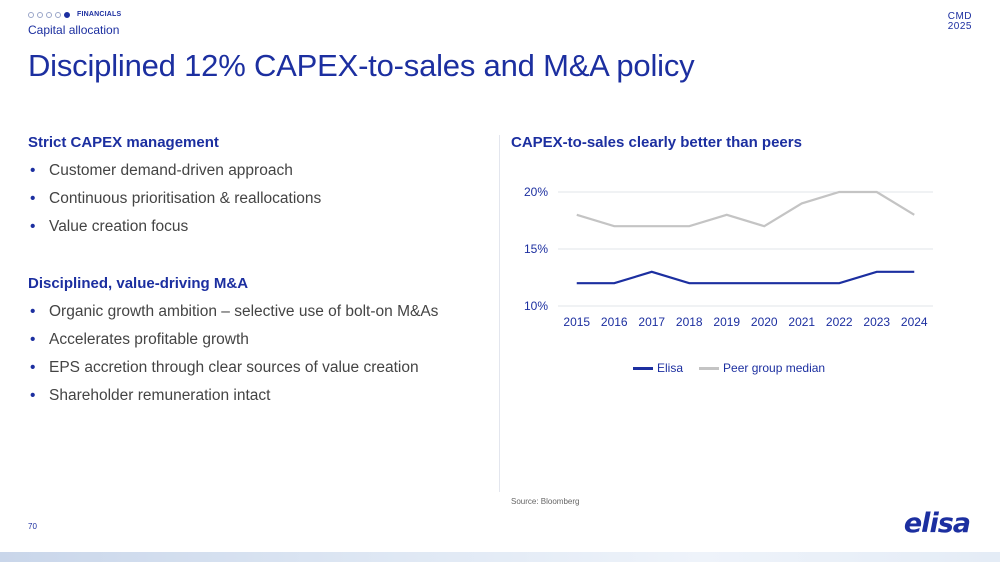 This screenshot has height=562, width=1000. What do you see at coordinates (536, 192) in the screenshot?
I see `y-tick-label: 20%` at bounding box center [536, 192].